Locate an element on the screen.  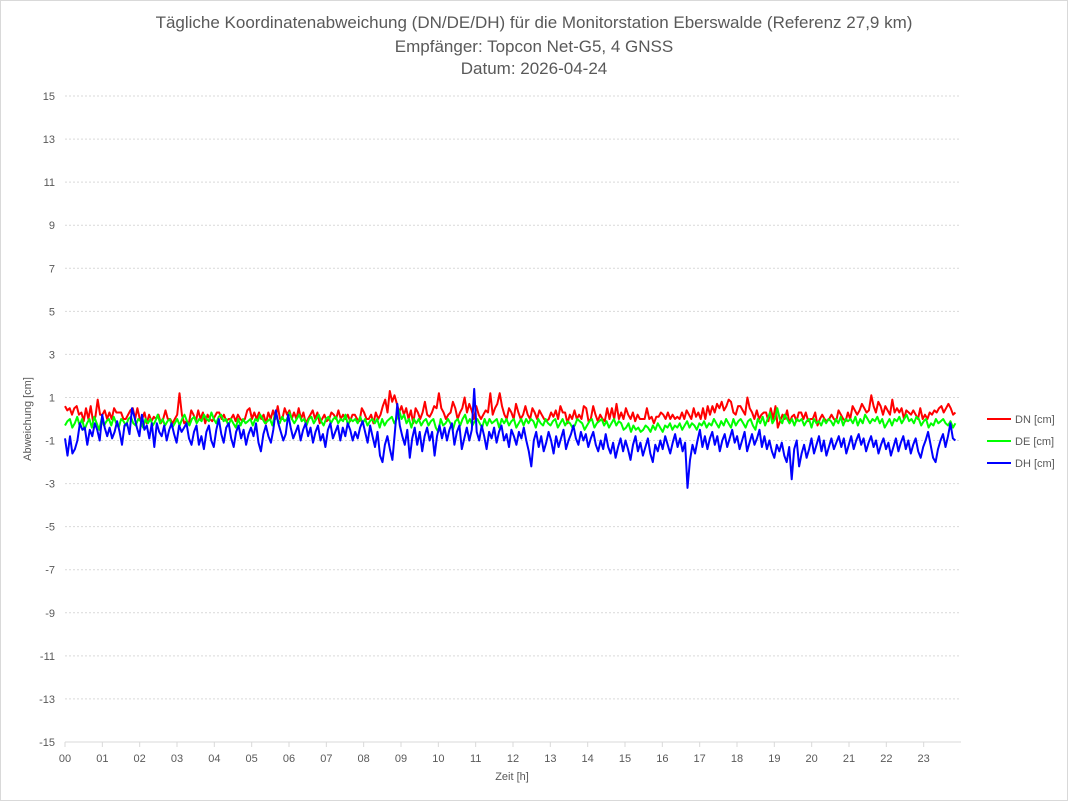
x-tick-label: 21 is located at coordinates (849, 759).